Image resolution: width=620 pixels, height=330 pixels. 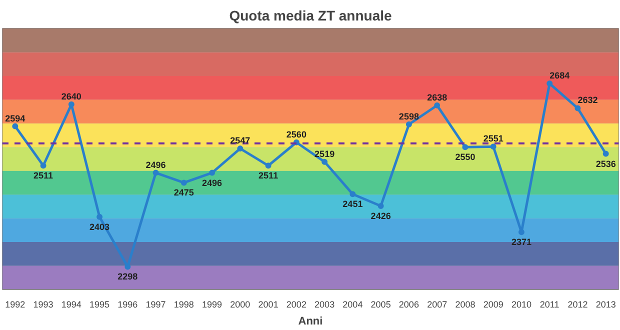 What do you see at coordinates (408, 116) in the screenshot?
I see `data-label: 2598` at bounding box center [408, 116].